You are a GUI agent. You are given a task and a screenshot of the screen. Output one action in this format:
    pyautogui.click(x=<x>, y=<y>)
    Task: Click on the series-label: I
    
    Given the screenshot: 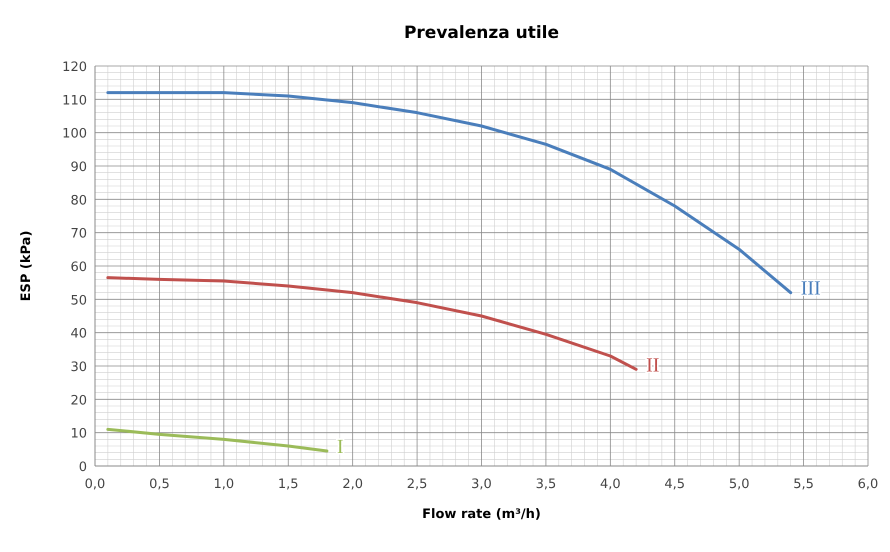 What is the action you would take?
    pyautogui.click(x=340, y=447)
    